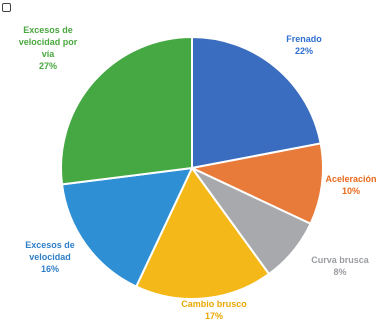  What do you see at coordinates (214, 310) in the screenshot?
I see `slice-label-cambio-brusco: Cambio brusco 17%` at bounding box center [214, 310].